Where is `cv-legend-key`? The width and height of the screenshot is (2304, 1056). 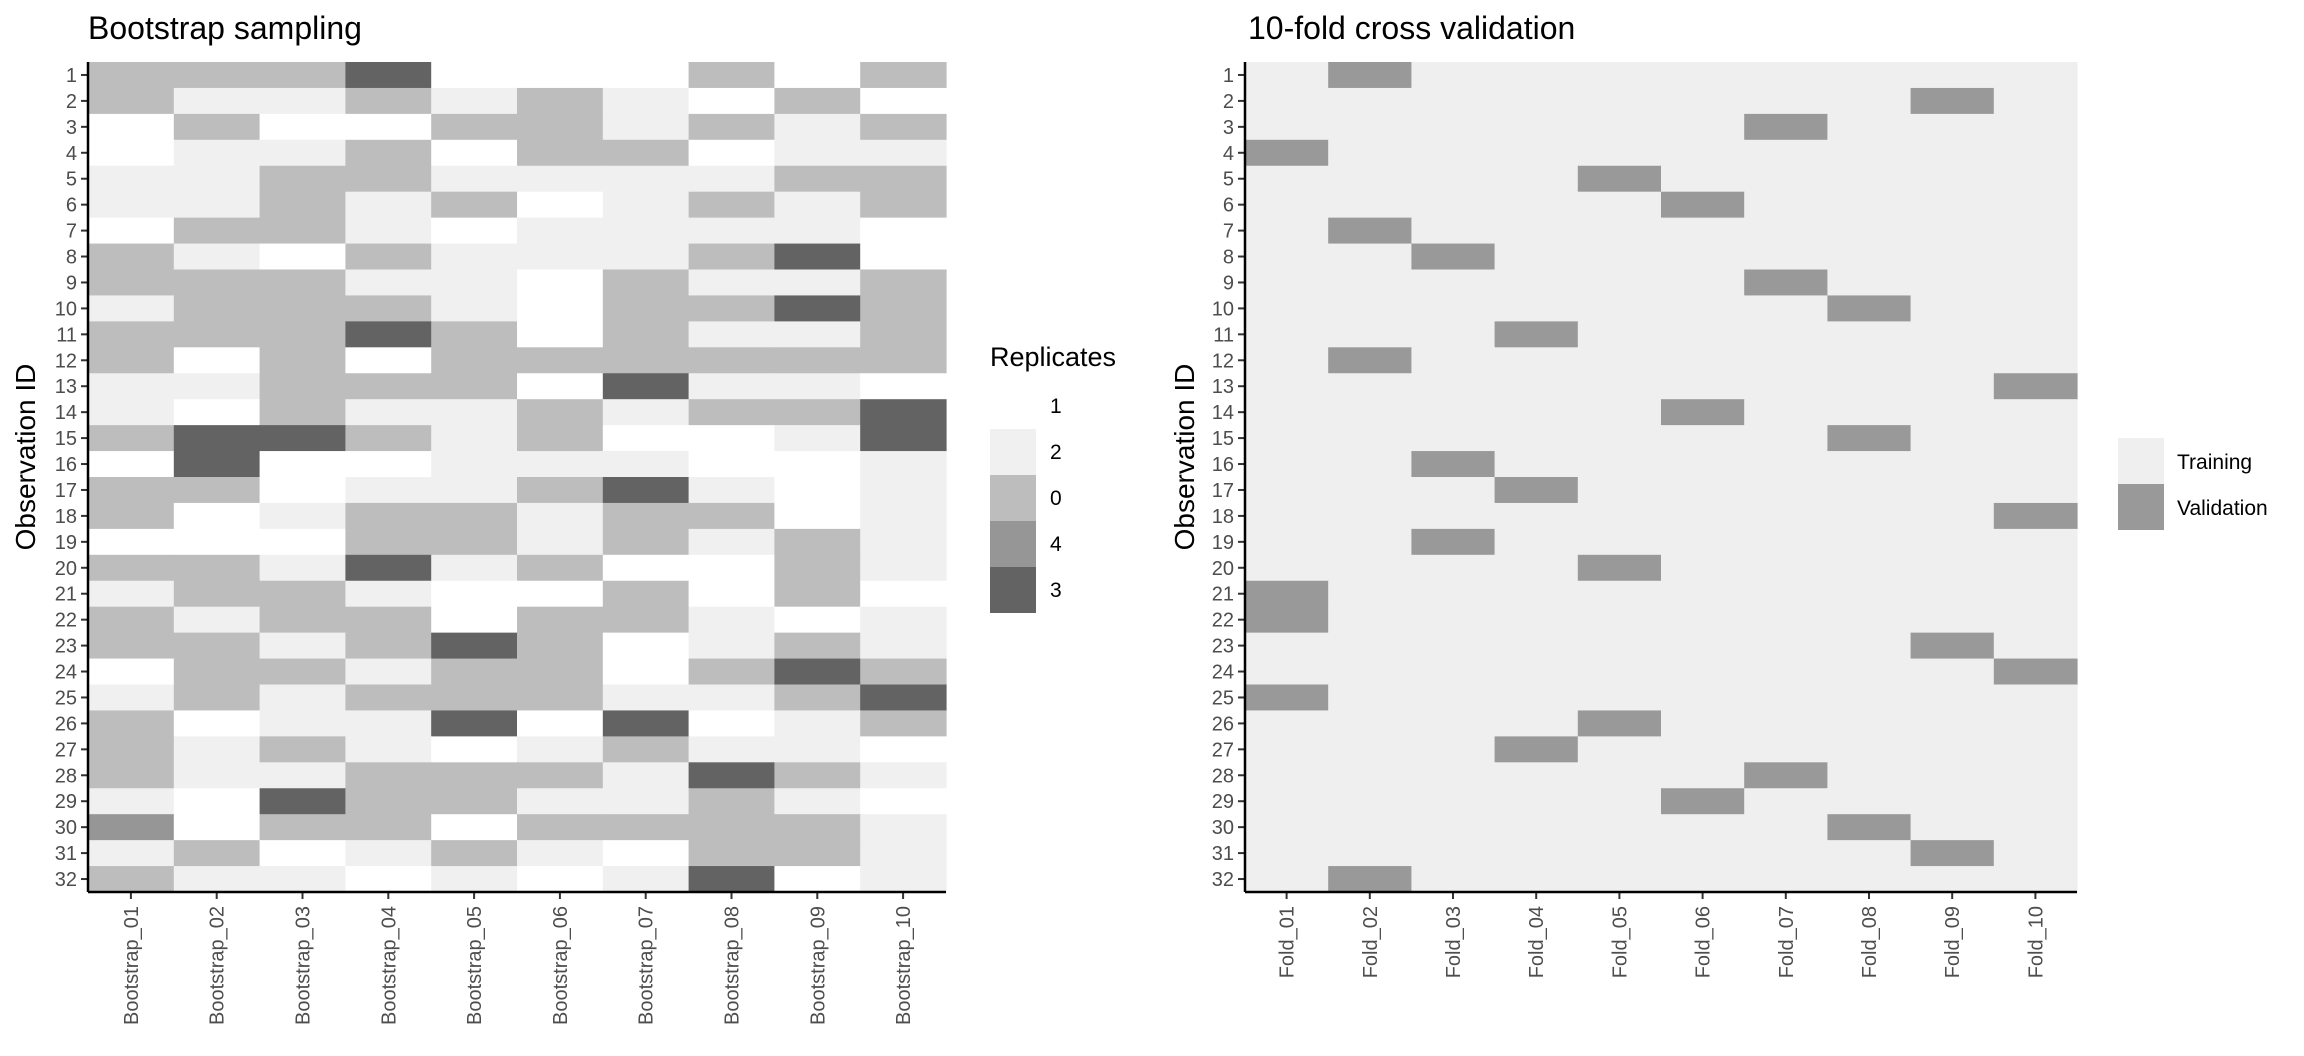 cv-legend-key is located at coordinates (2141, 507).